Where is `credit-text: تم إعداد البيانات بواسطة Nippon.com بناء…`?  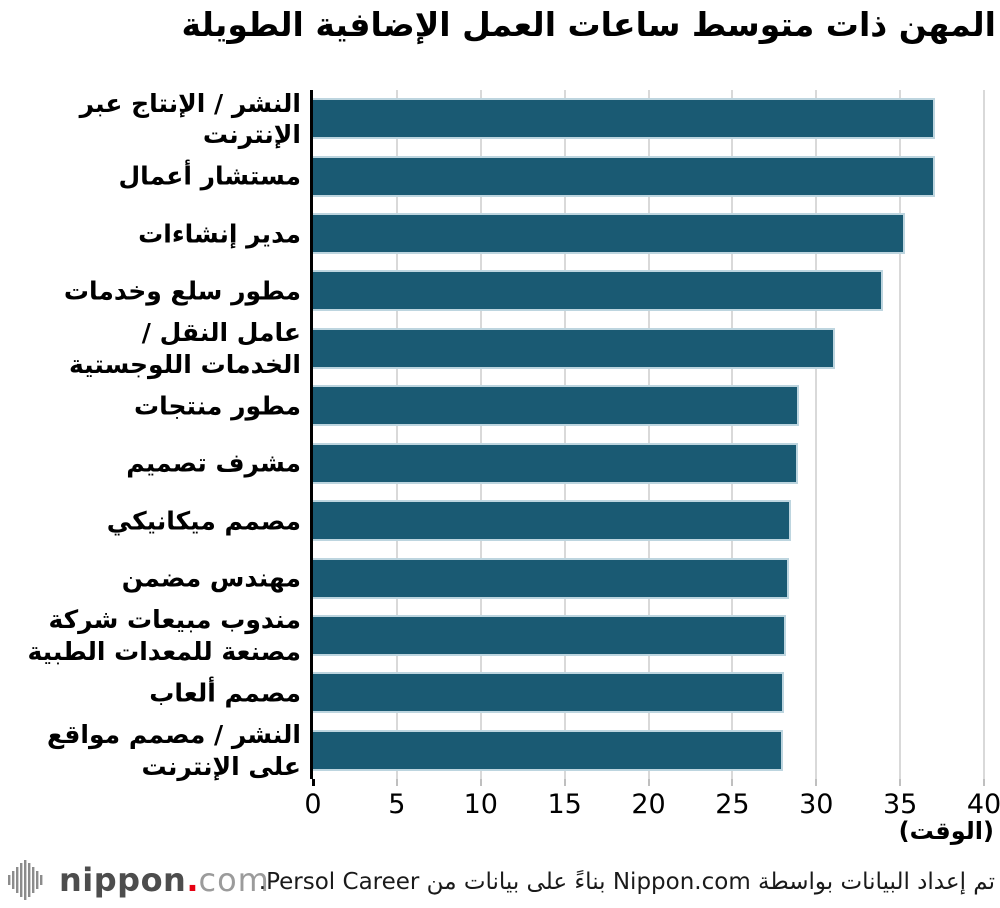 credit-text: تم إعداد البيانات بواسطة Nippon.com بناء… is located at coordinates (626, 882).